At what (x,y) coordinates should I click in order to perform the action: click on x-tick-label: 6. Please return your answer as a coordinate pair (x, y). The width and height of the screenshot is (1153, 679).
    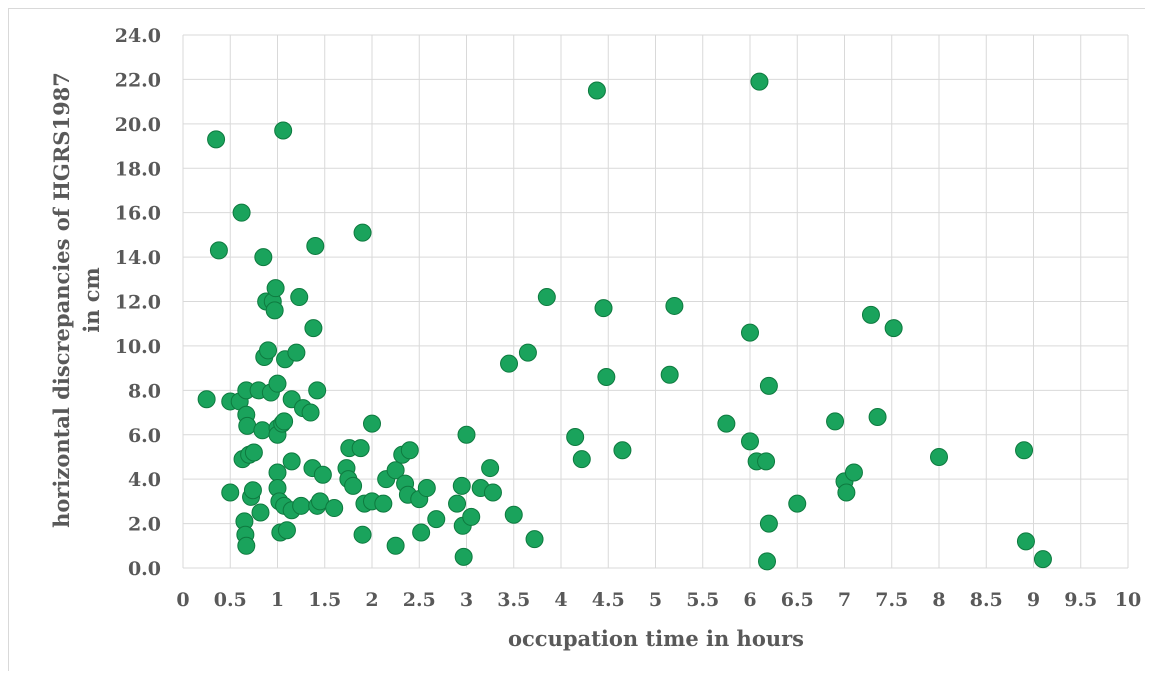
    Looking at the image, I should click on (749, 600).